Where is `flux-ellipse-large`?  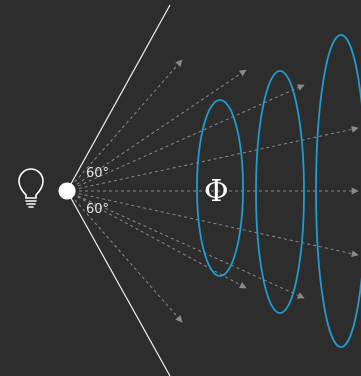
flux-ellipse-large is located at coordinates (338, 191).